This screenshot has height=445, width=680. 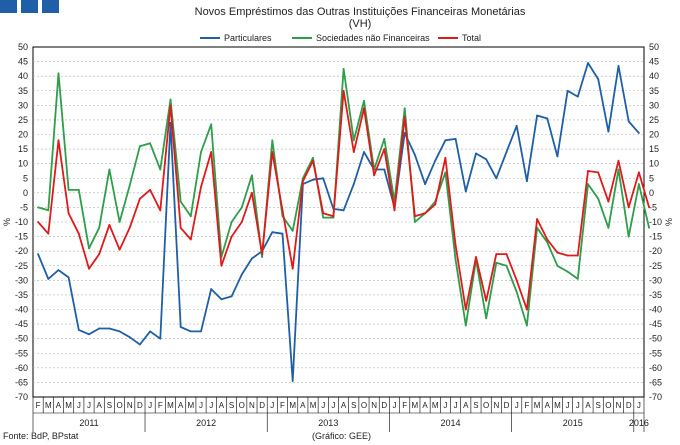 What do you see at coordinates (655, 251) in the screenshot?
I see `y-tick-label-right: -20` at bounding box center [655, 251].